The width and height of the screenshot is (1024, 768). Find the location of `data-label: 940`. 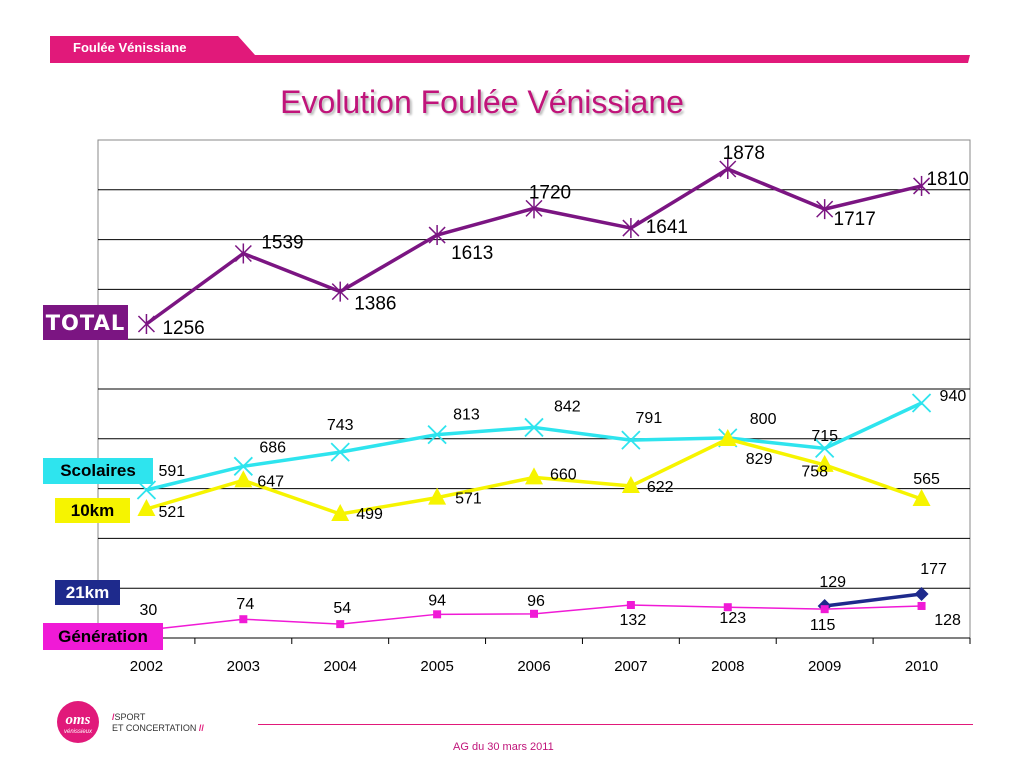

data-label: 940 is located at coordinates (953, 396).